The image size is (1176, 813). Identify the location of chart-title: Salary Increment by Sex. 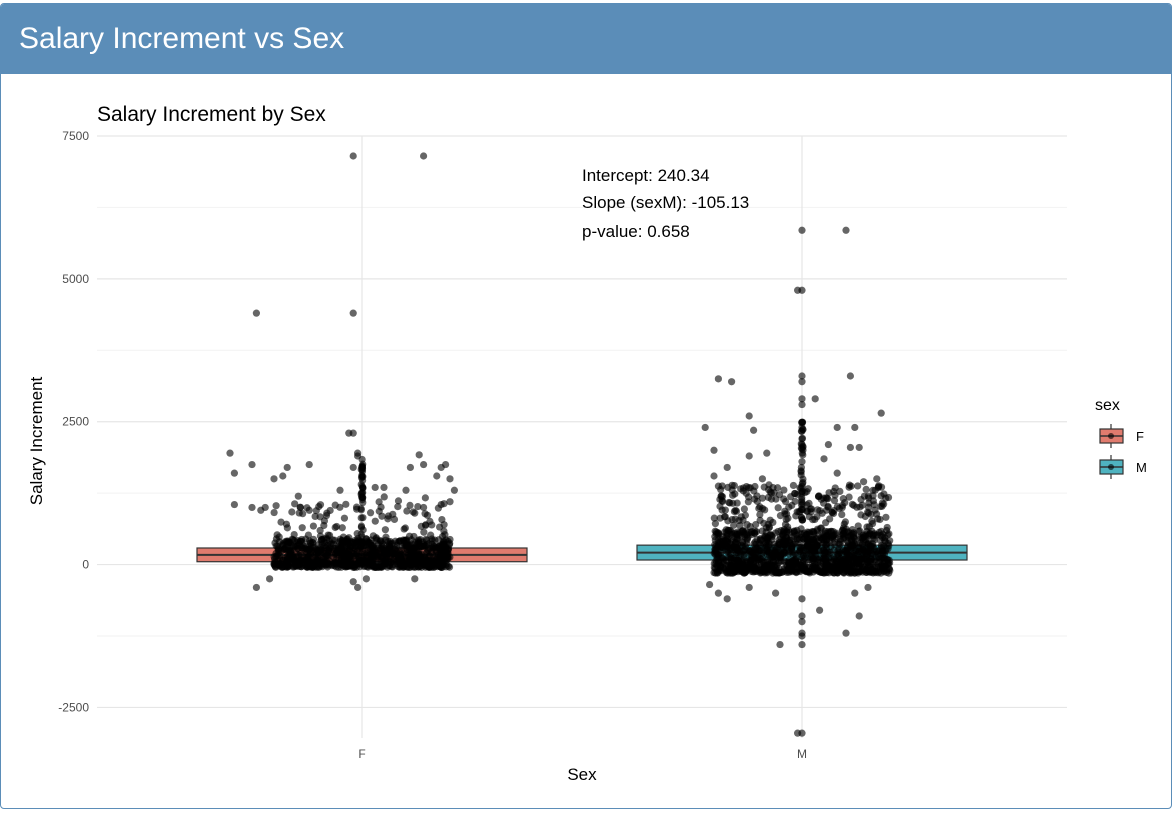
(211, 114).